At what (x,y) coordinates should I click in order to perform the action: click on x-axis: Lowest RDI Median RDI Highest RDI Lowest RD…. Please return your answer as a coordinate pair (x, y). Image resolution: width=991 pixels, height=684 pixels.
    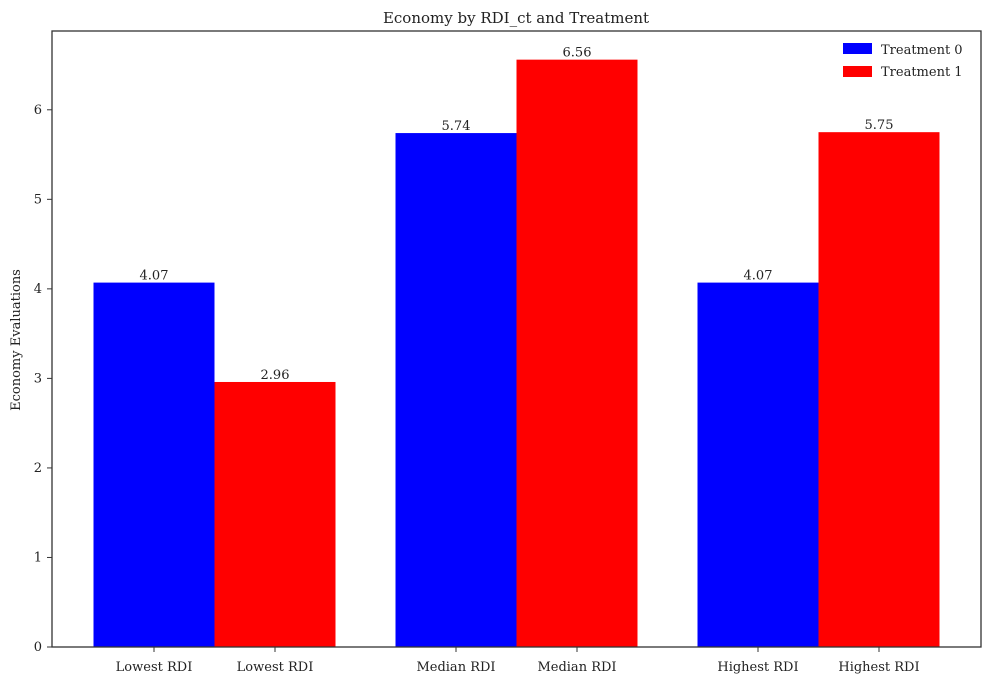
    Looking at the image, I should click on (518, 661).